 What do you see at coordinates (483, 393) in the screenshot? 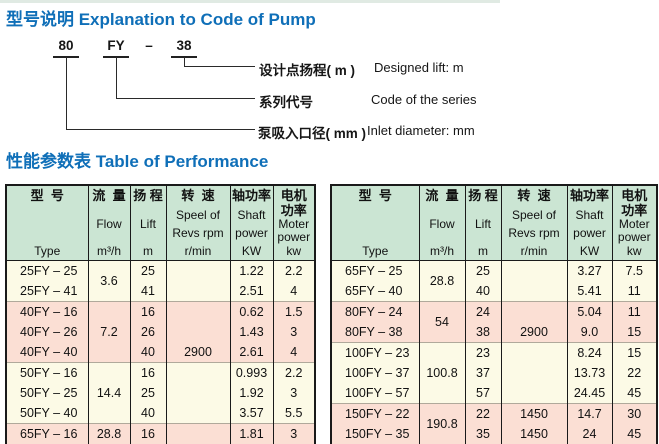
I see `cell-lift: 57` at bounding box center [483, 393].